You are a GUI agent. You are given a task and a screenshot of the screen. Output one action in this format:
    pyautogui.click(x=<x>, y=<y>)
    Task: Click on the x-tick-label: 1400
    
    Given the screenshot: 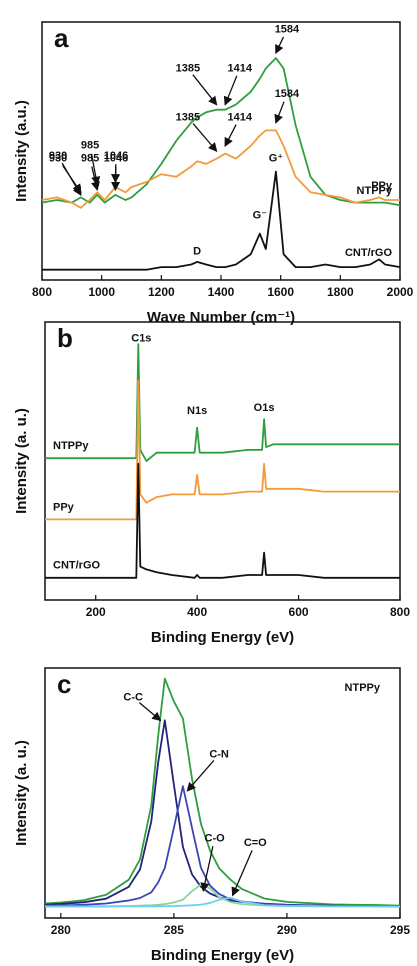 What is the action you would take?
    pyautogui.click(x=221, y=292)
    